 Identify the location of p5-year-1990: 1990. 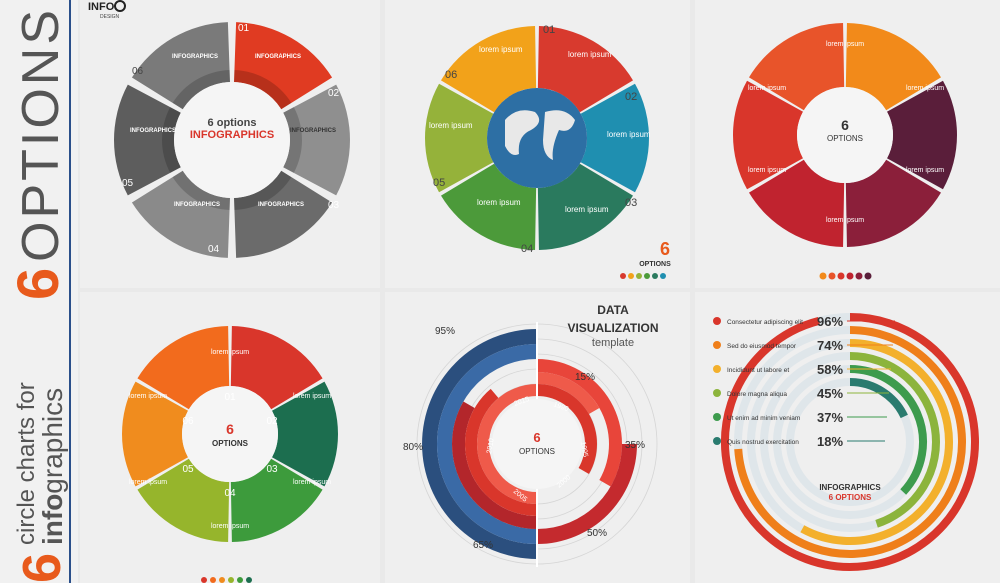
(560, 407).